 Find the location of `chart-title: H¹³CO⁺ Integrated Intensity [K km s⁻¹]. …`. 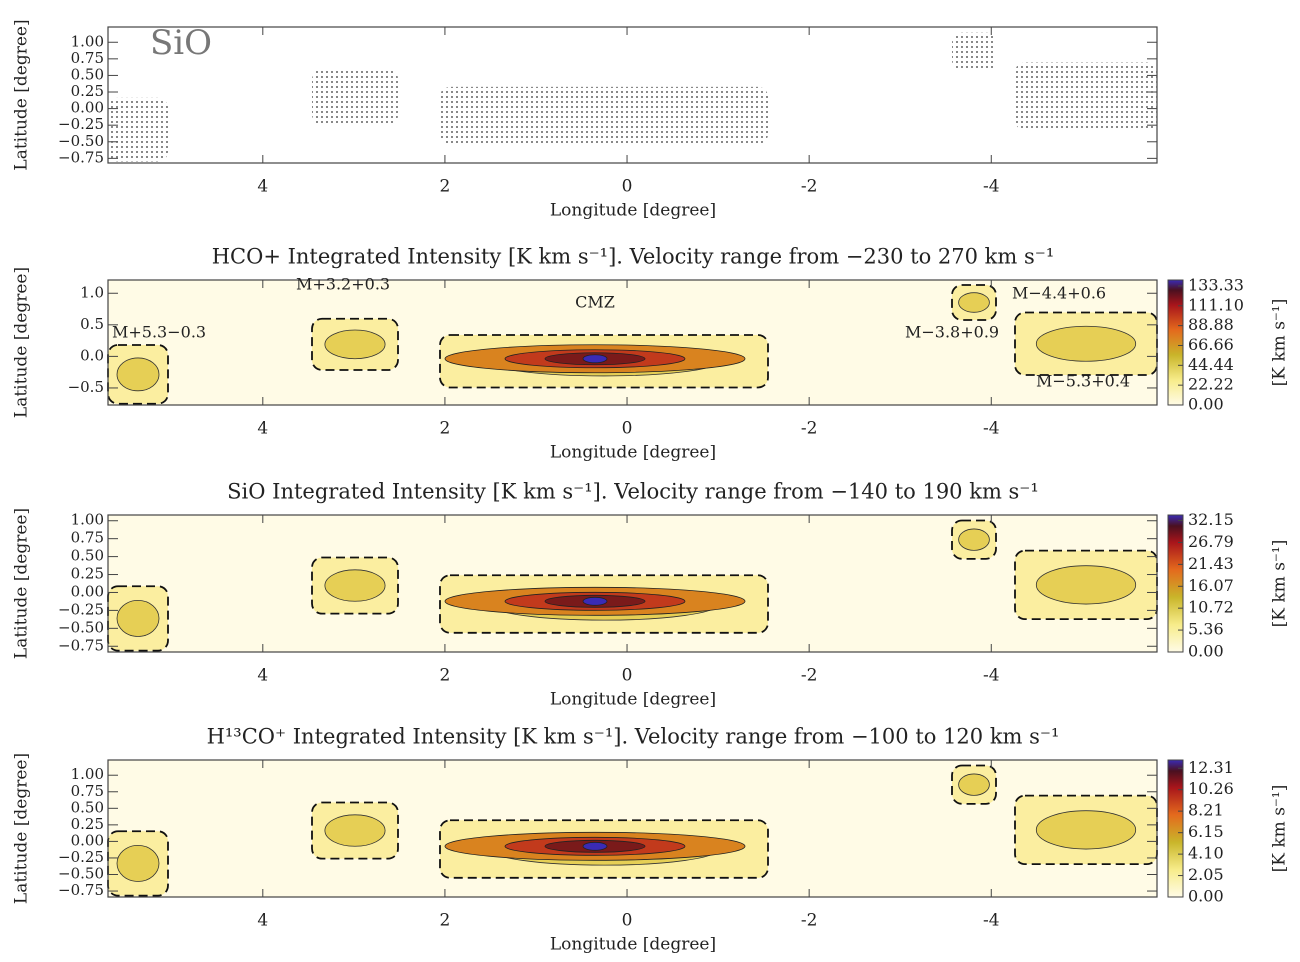

chart-title: H¹³CO⁺ Integrated Intensity [K km s⁻¹]. … is located at coordinates (633, 737).